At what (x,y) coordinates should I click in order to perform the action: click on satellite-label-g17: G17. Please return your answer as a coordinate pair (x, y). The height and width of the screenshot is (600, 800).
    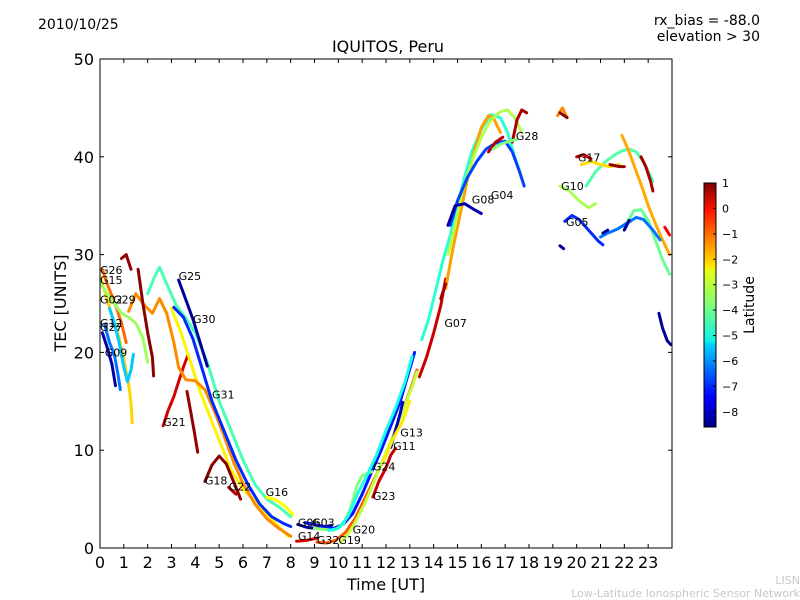
    Looking at the image, I should click on (589, 158).